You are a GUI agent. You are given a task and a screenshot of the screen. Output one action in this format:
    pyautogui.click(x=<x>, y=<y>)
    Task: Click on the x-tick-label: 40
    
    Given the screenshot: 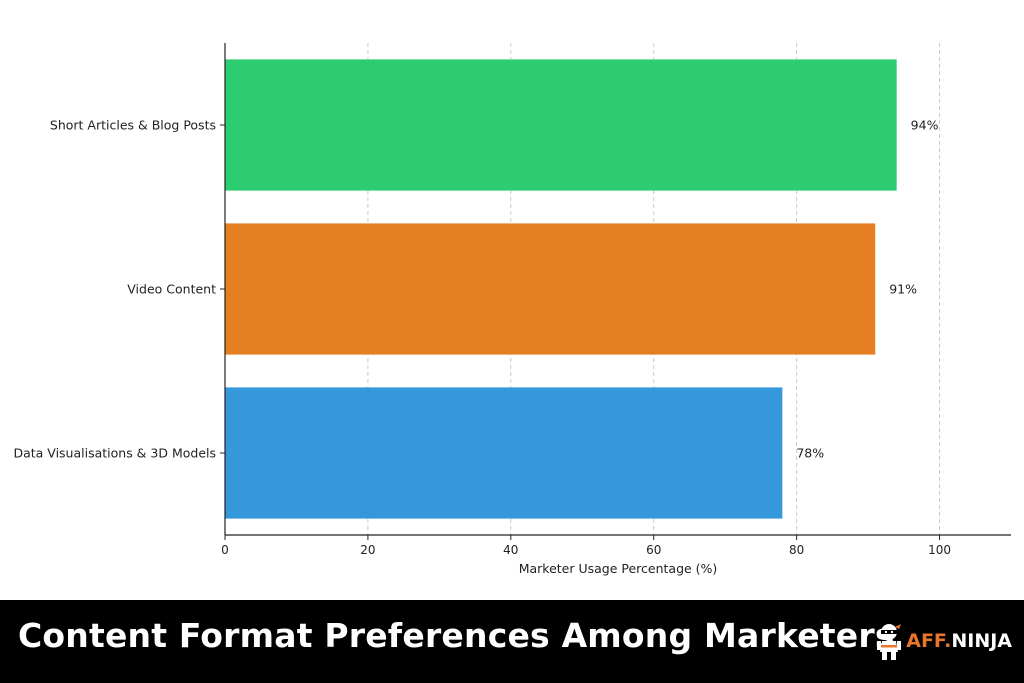 What is the action you would take?
    pyautogui.click(x=510, y=550)
    